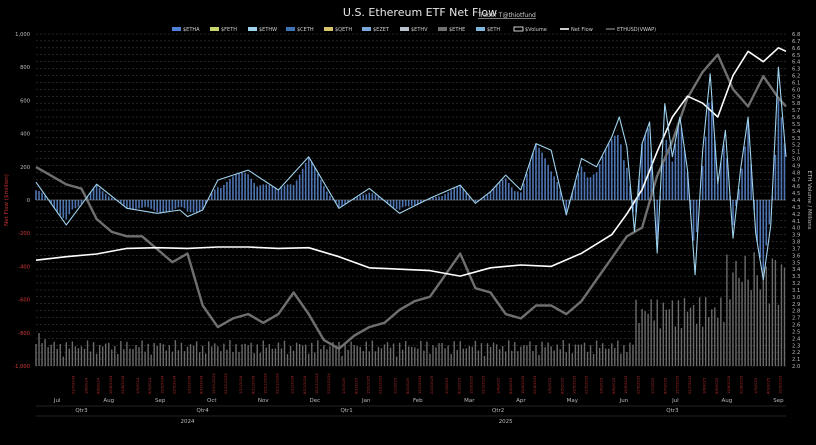 The height and width of the screenshot is (445, 816). Describe the element at coordinates (457, 30) in the screenshot. I see `legend-label: $ETHE` at that location.